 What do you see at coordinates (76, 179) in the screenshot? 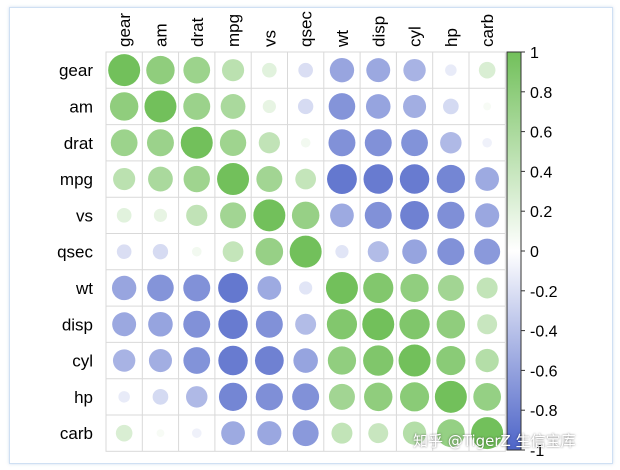
I see `row-label: mpg` at bounding box center [76, 179].